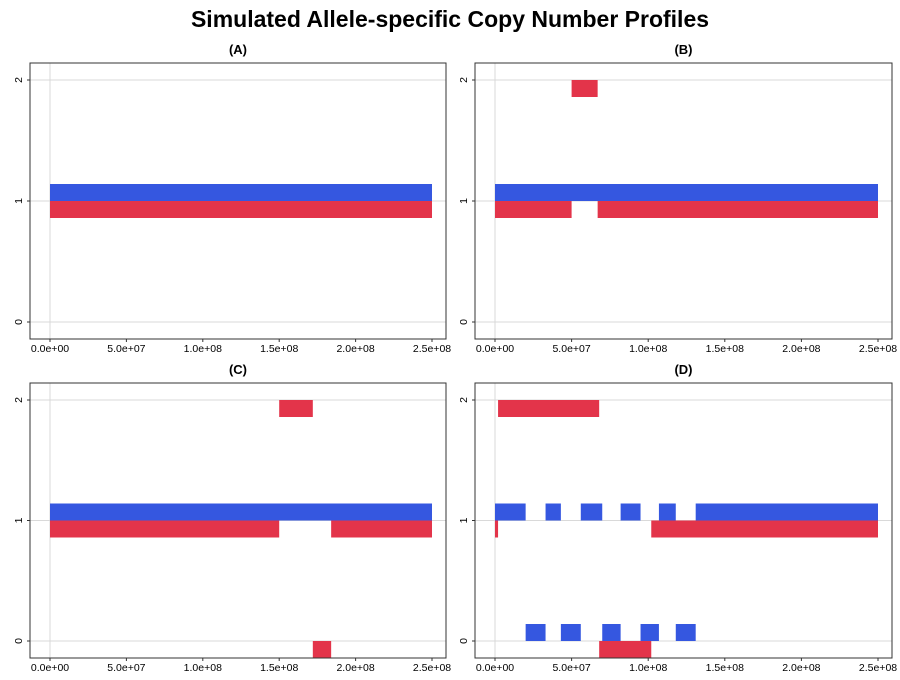 This screenshot has height=680, width=900. Describe the element at coordinates (238, 369) in the screenshot. I see `panel-title: (C)` at that location.